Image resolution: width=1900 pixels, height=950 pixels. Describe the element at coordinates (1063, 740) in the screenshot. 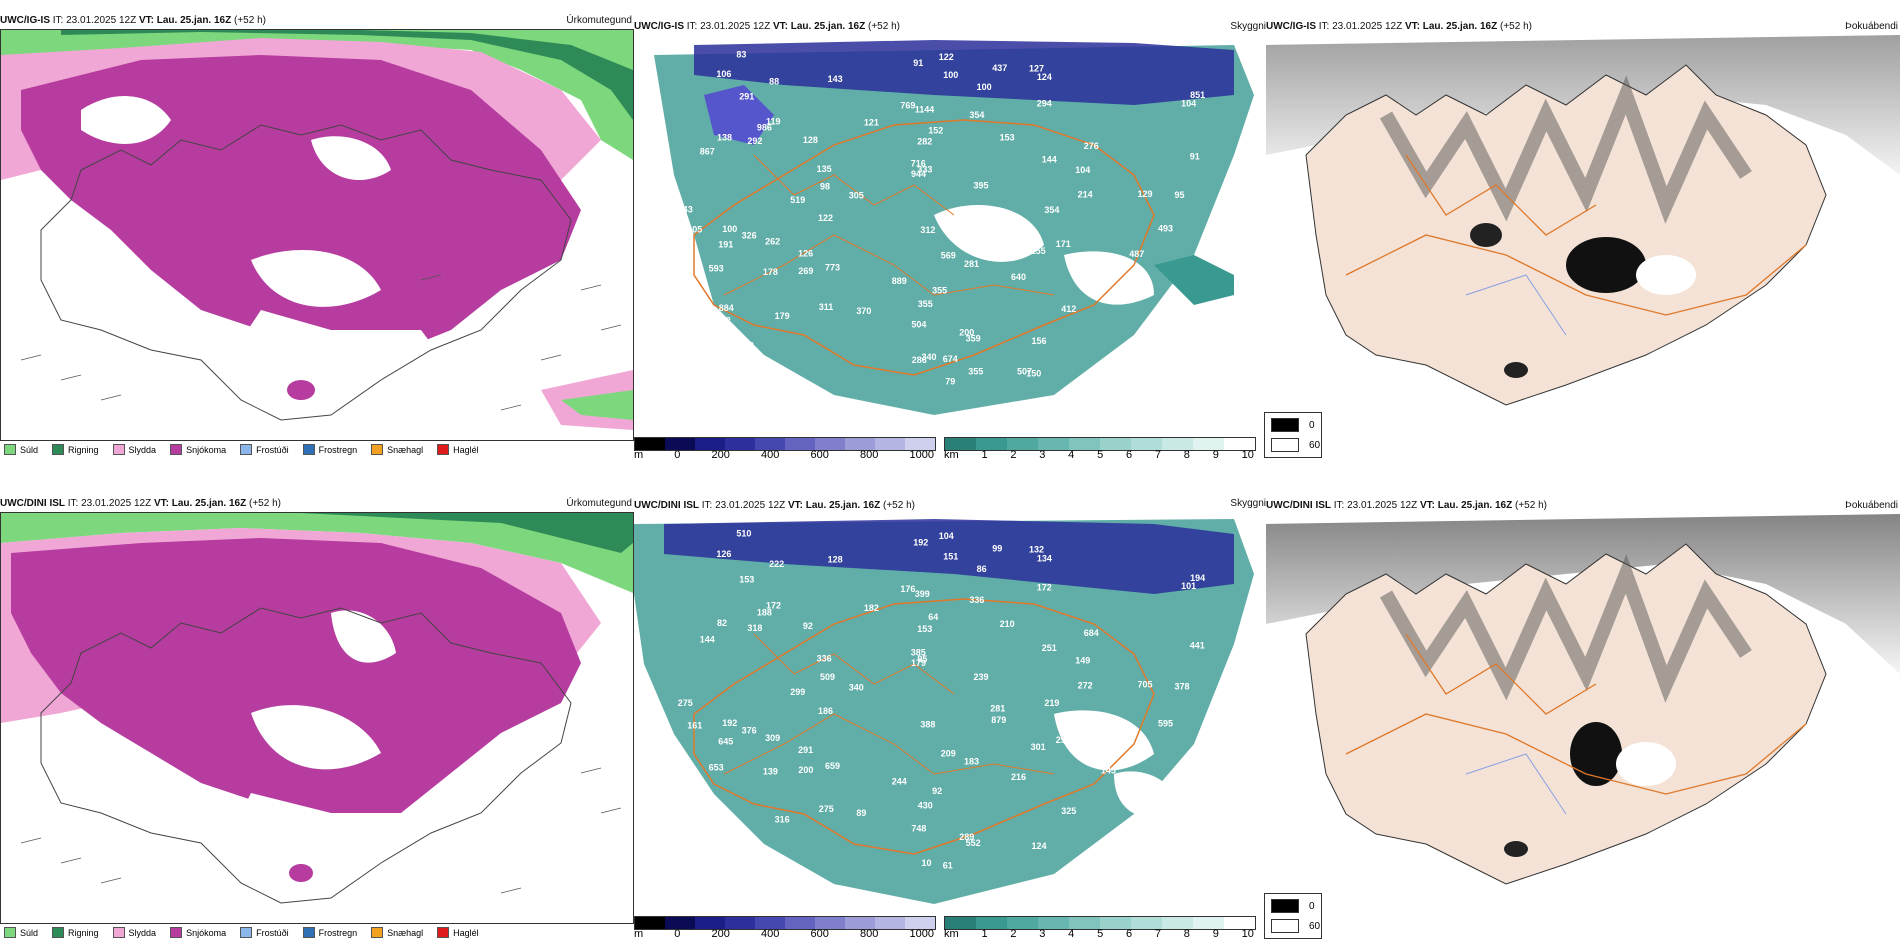

I see `ceiling-label: 293` at that location.